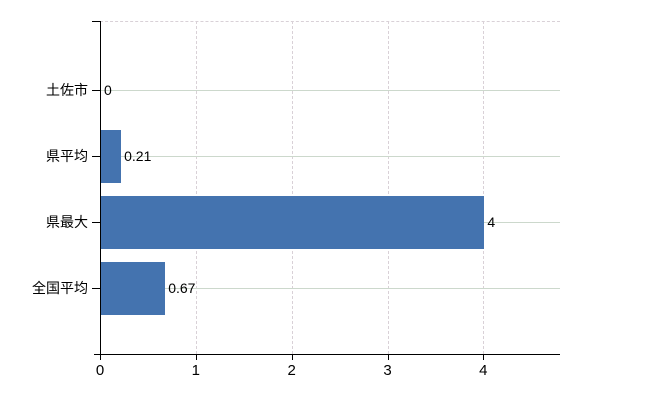  What do you see at coordinates (291, 370) in the screenshot?
I see `x-tick-label: 2` at bounding box center [291, 370].